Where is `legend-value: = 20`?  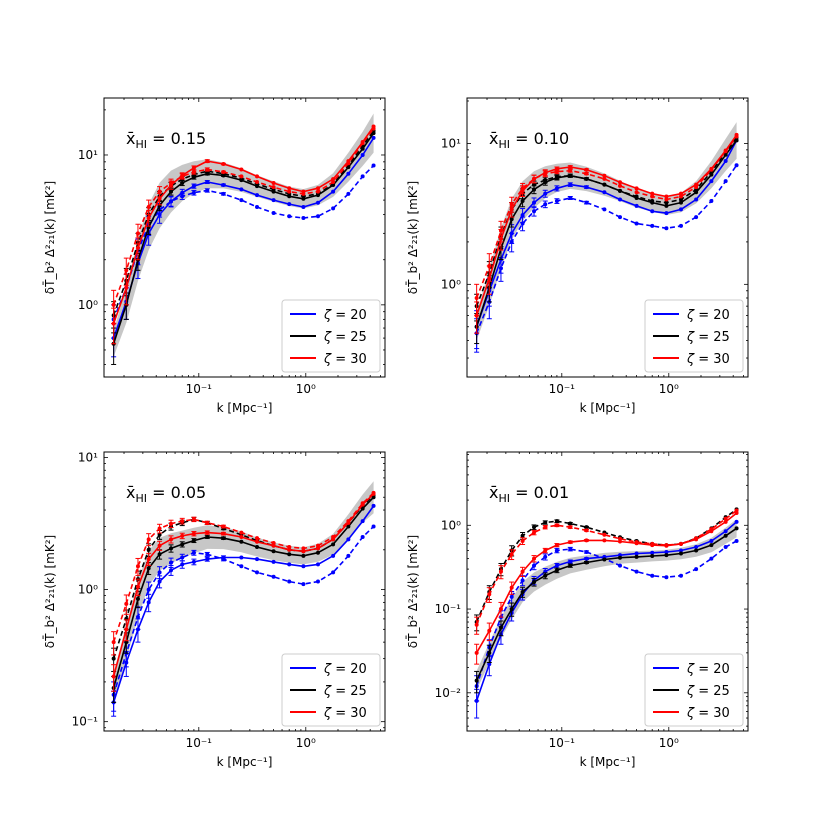
legend-value: = 20 is located at coordinates (712, 315).